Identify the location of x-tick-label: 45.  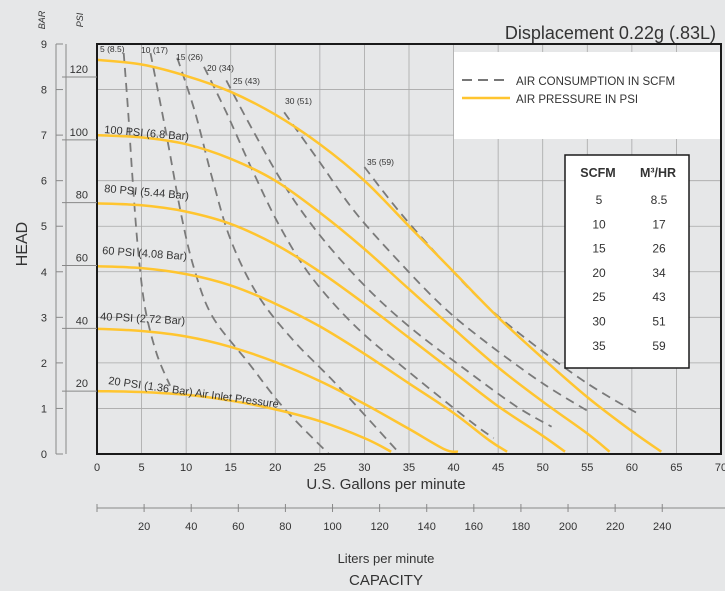
(498, 468).